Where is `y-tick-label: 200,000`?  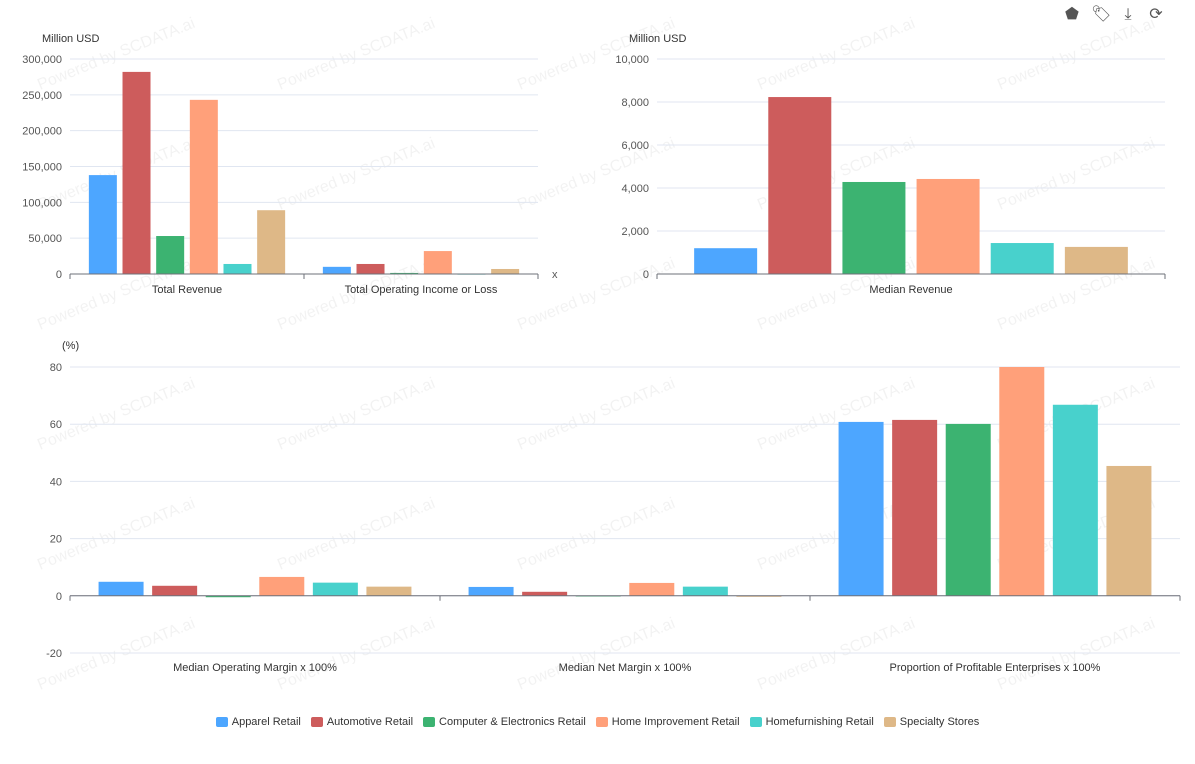 y-tick-label: 200,000 is located at coordinates (42, 132).